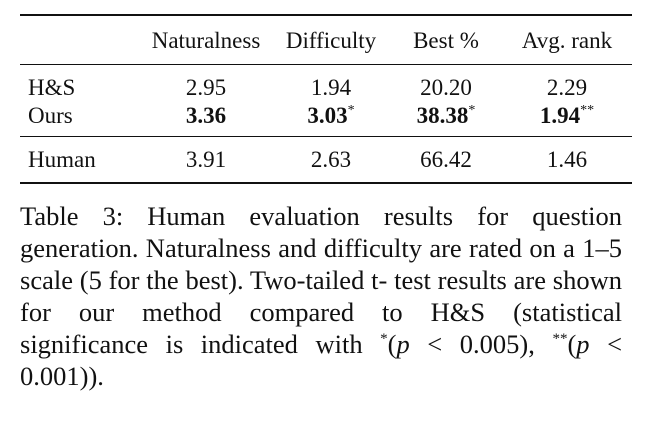 This screenshot has height=431, width=650. I want to click on cell-avg-rank: 1.94**, so click(567, 119).